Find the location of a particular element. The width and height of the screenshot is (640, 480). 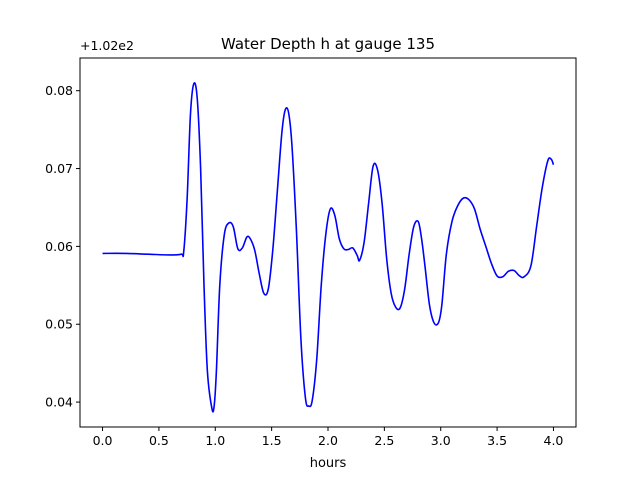

x-tick-label: 1.0 is located at coordinates (215, 440).